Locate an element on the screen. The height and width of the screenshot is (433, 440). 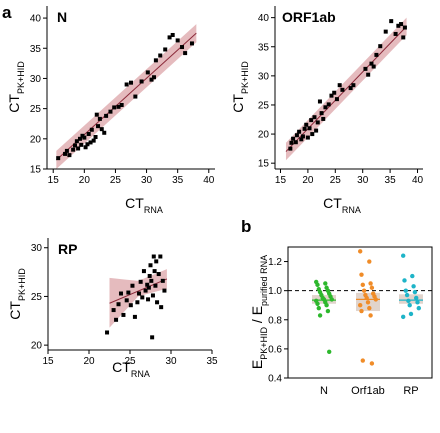
y-axis-label: EPK+HID / Epurified RNA is located at coordinates (259, 312).